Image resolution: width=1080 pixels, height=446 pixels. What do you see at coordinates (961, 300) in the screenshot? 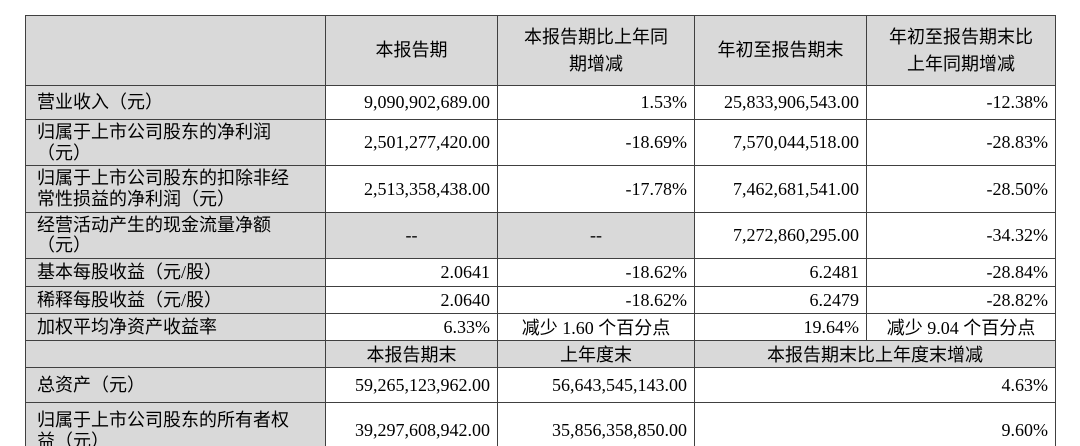
I see `value-cell: -28.82%` at bounding box center [961, 300].